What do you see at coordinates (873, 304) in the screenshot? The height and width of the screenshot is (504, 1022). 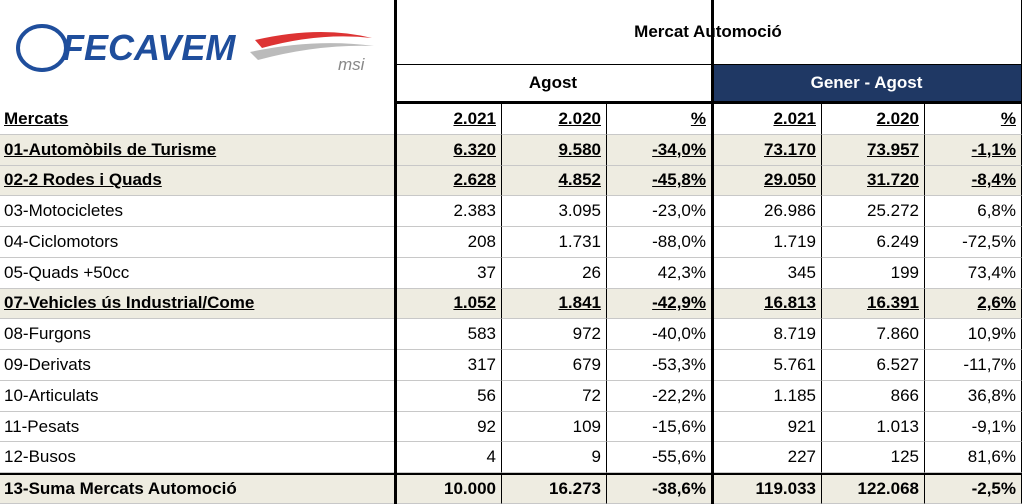 I see `table-cell: 16.391` at bounding box center [873, 304].